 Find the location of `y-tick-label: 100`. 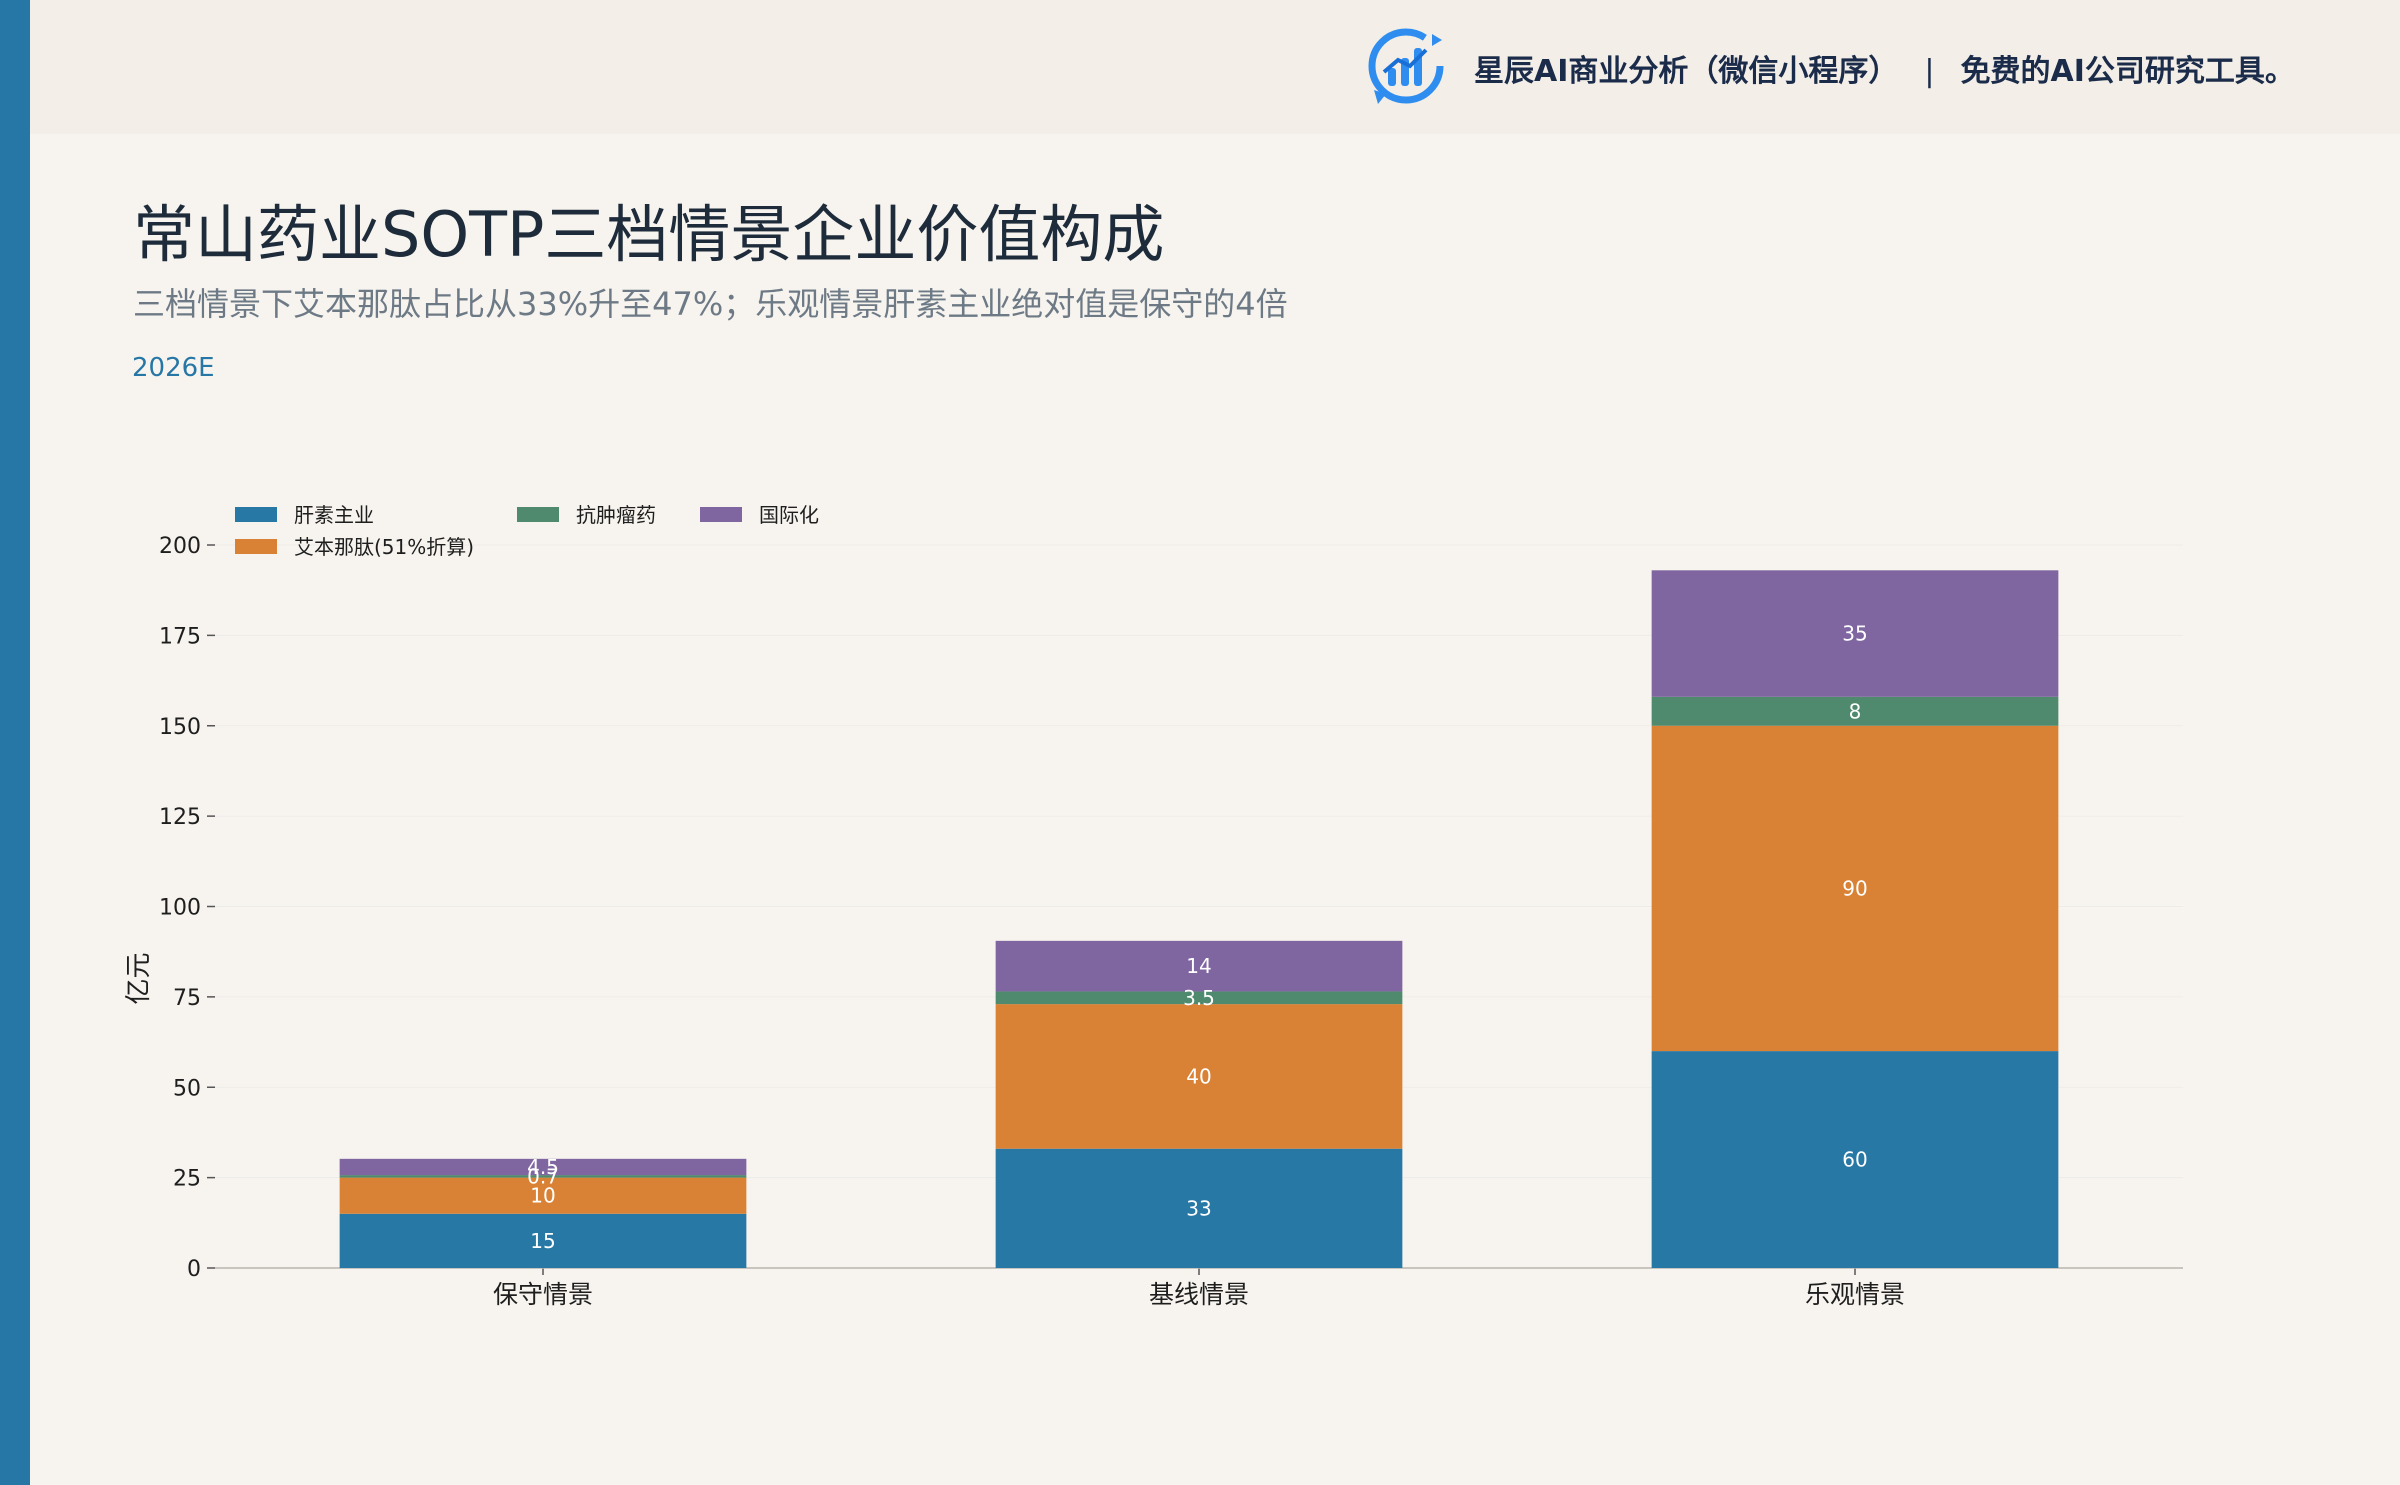

y-tick-label: 100 is located at coordinates (180, 908).